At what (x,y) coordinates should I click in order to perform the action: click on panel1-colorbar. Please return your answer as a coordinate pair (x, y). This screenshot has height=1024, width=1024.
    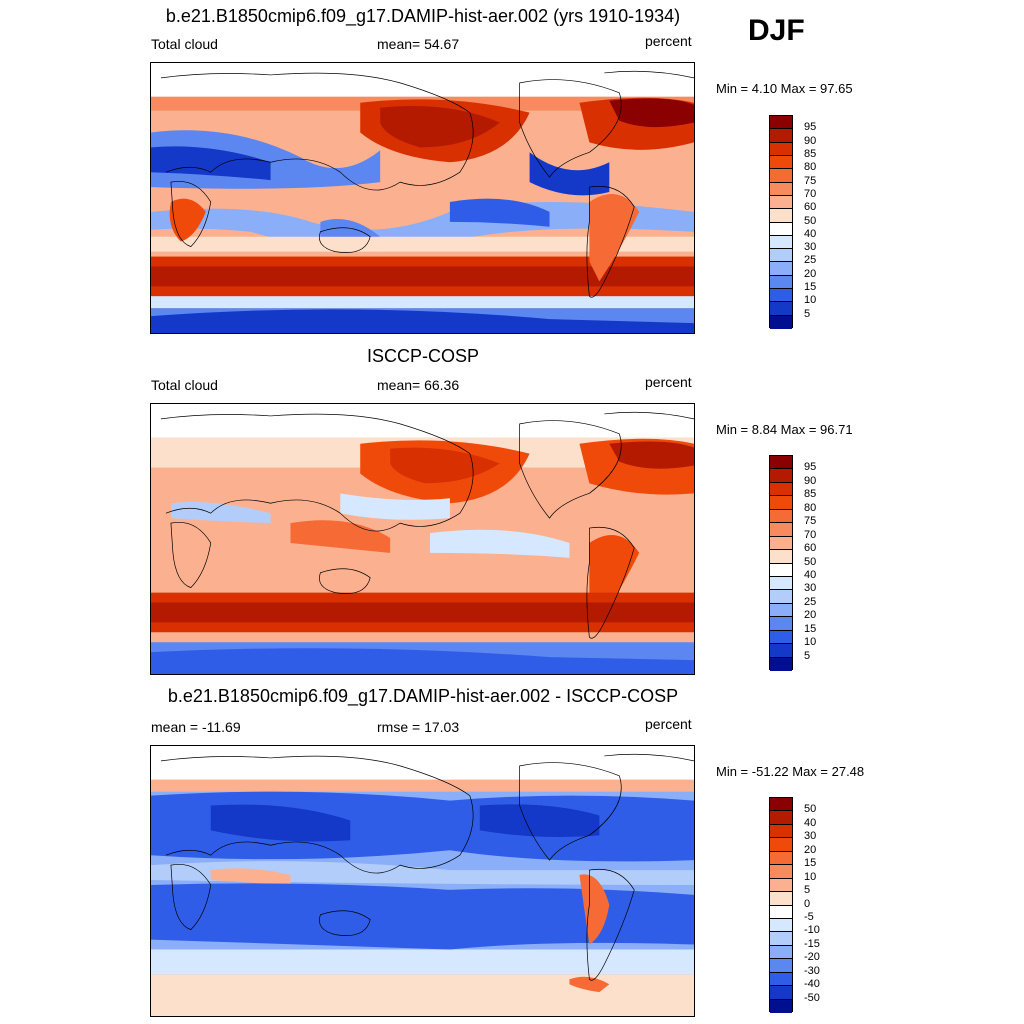
    Looking at the image, I should click on (781, 222).